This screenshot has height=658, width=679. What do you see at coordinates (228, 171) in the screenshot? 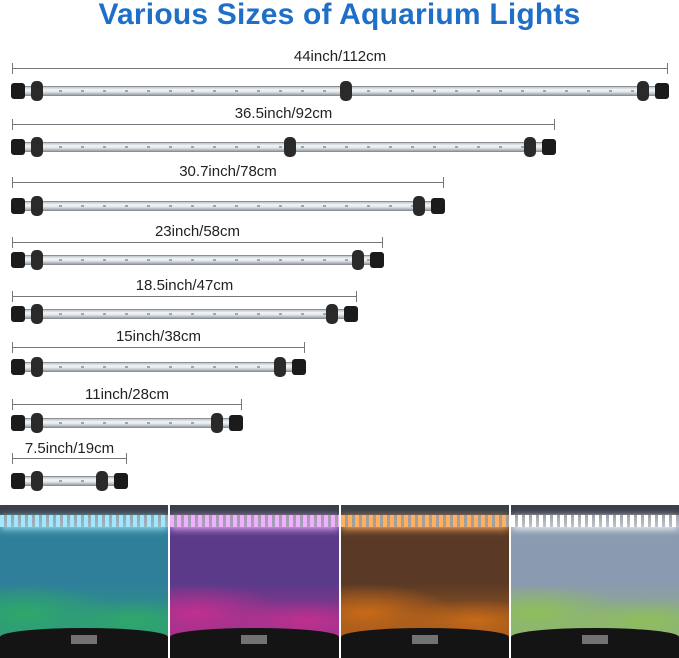
I see `size-label: 30.7inch/78cm` at bounding box center [228, 171].